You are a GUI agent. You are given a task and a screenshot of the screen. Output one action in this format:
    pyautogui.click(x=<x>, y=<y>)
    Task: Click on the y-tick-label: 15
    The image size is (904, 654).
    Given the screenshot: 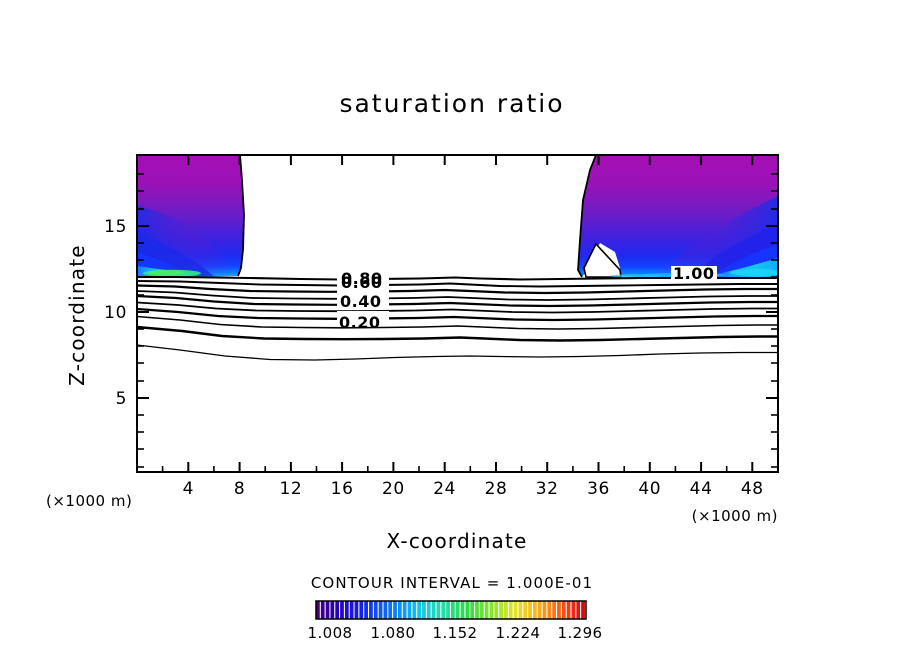 What is the action you would take?
    pyautogui.click(x=115, y=227)
    